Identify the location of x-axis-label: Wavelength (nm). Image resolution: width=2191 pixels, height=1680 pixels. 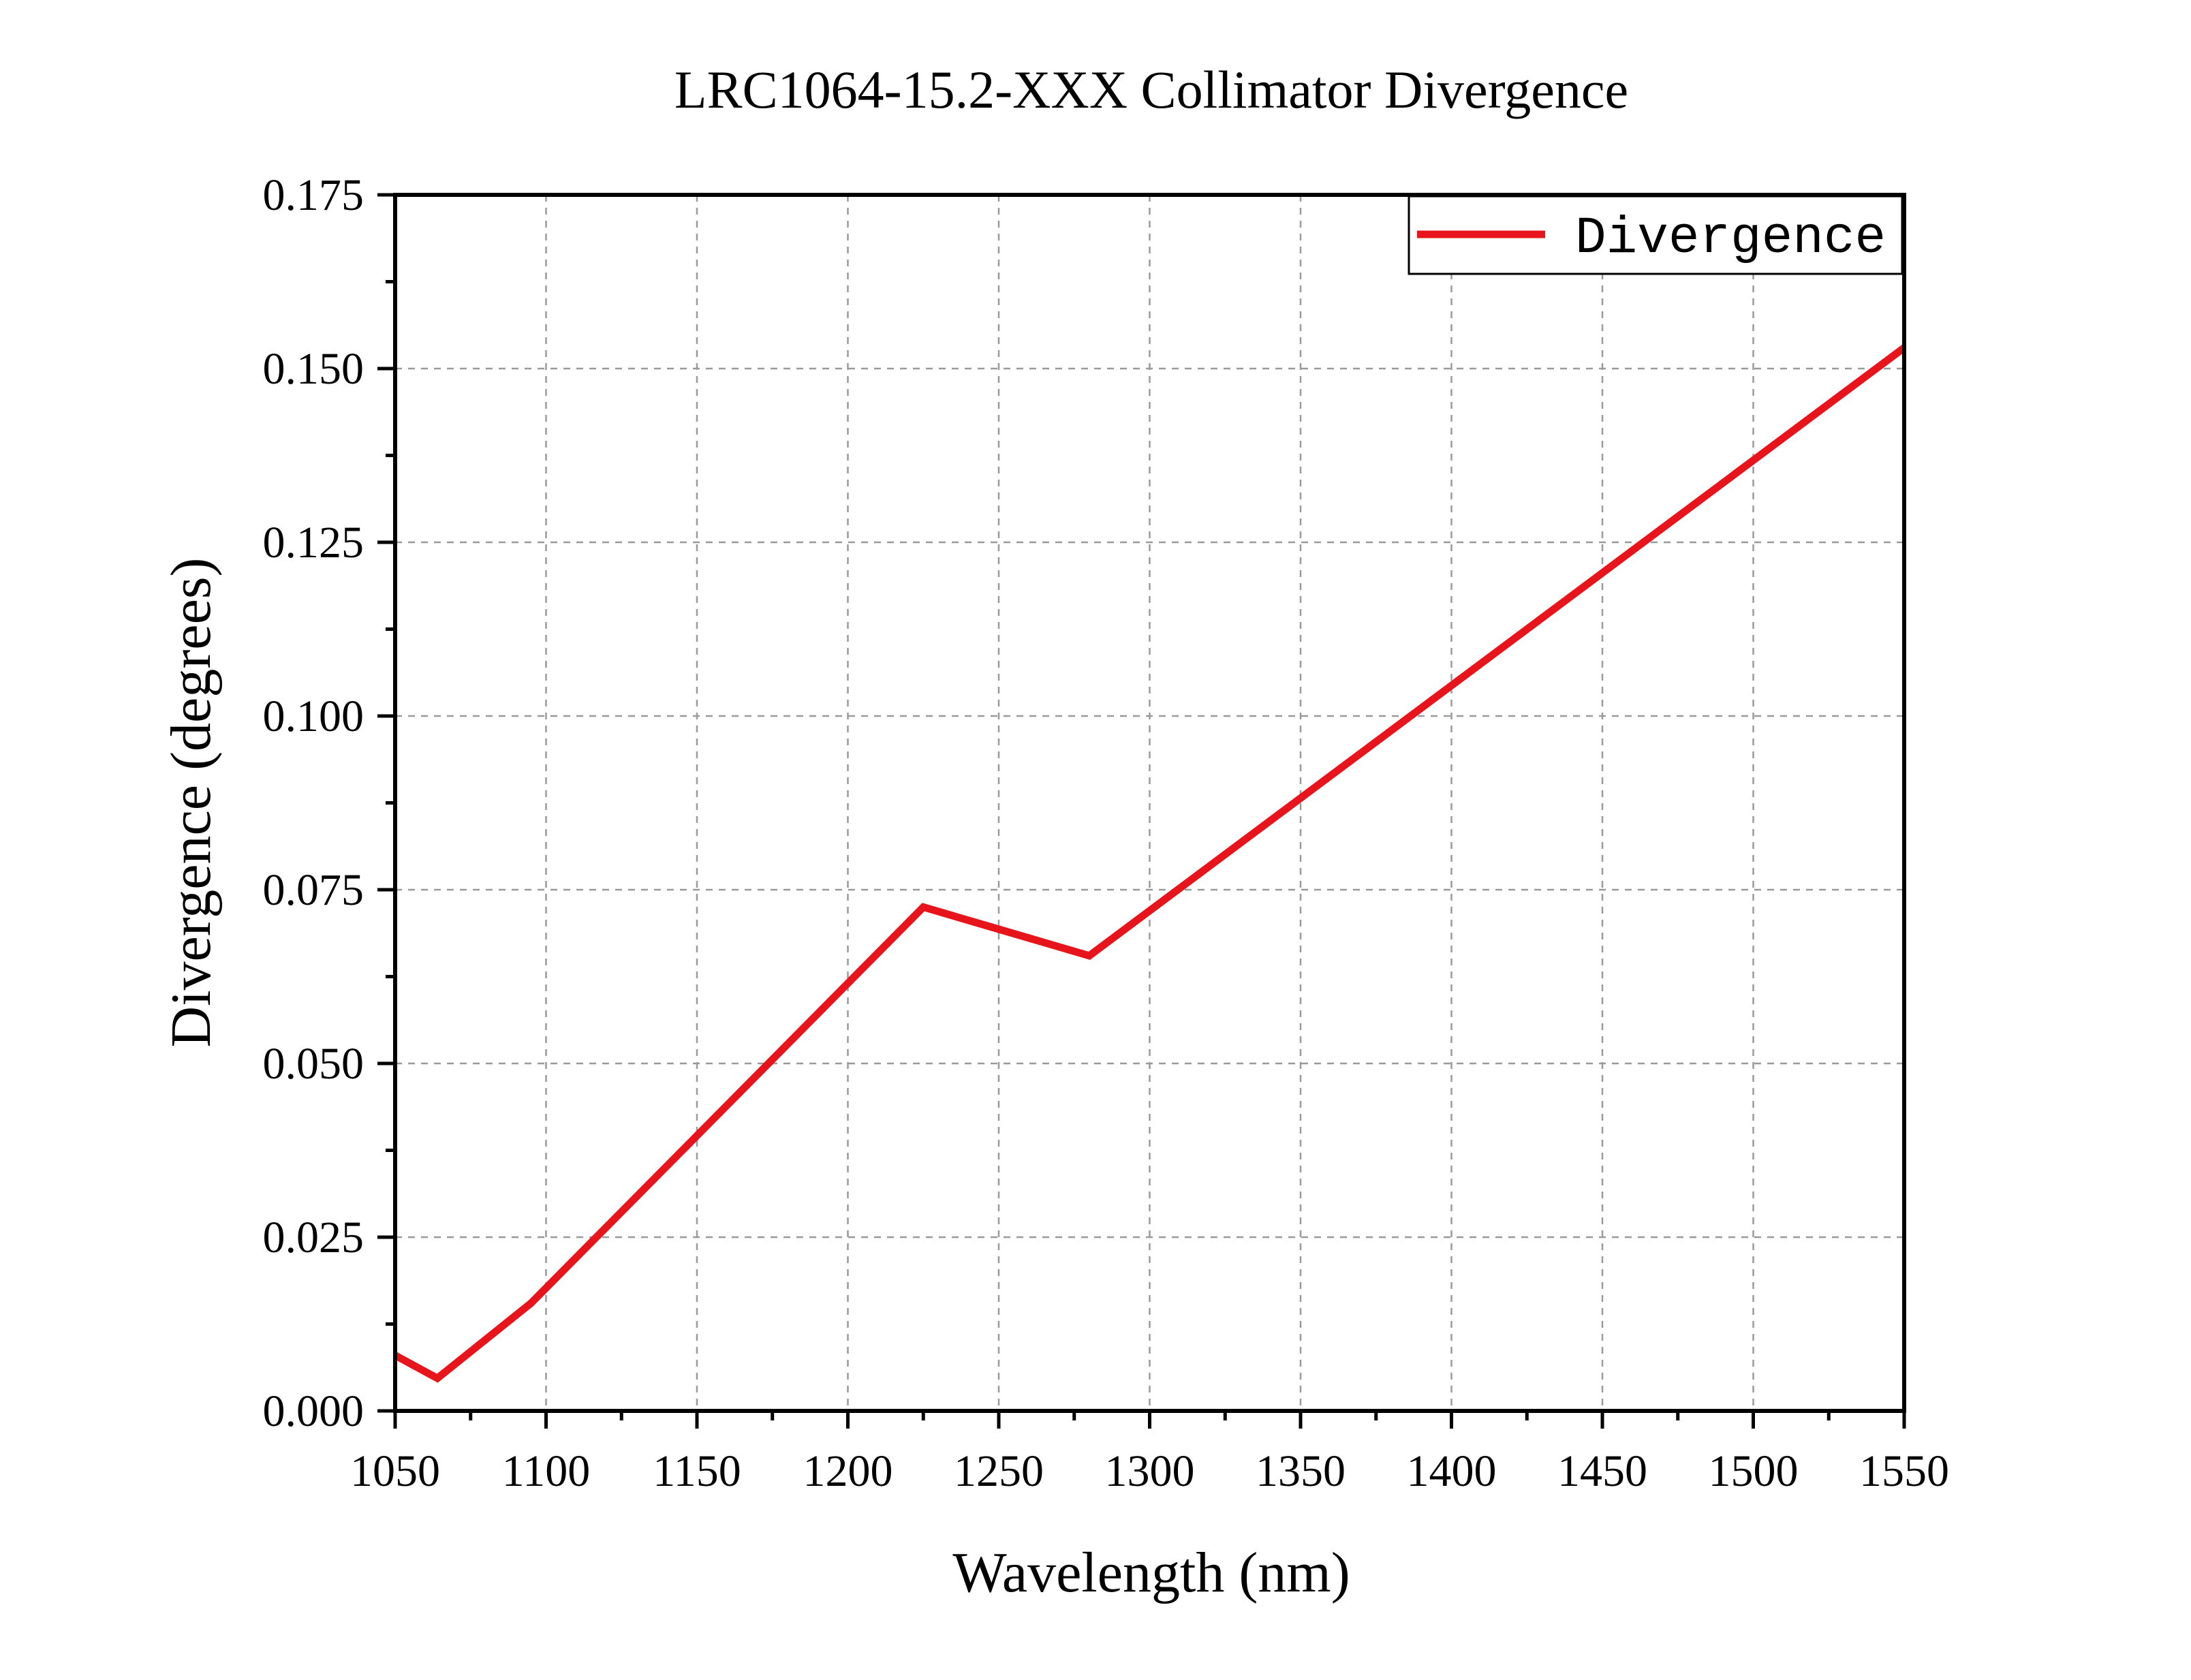
(1151, 1572).